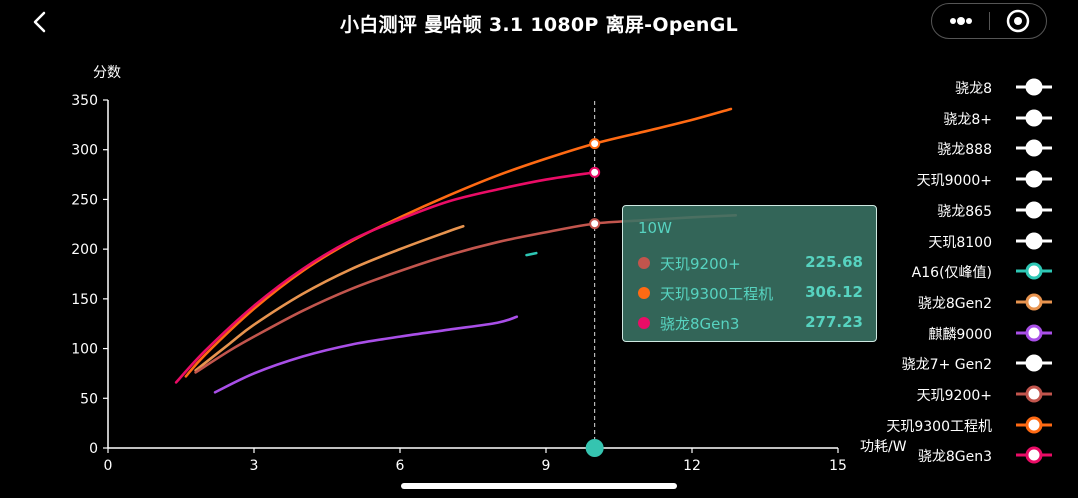  I want to click on tooltip-row: 骁龙8Gen3 277.23, so click(750, 323).